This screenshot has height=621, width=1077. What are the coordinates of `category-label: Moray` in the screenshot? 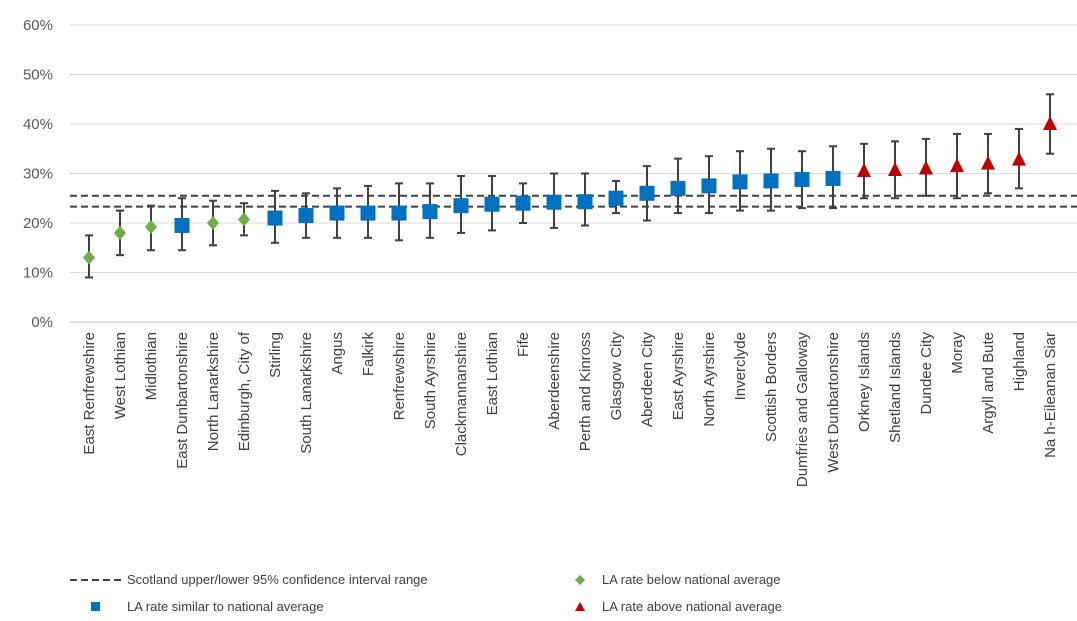 It's located at (957, 353).